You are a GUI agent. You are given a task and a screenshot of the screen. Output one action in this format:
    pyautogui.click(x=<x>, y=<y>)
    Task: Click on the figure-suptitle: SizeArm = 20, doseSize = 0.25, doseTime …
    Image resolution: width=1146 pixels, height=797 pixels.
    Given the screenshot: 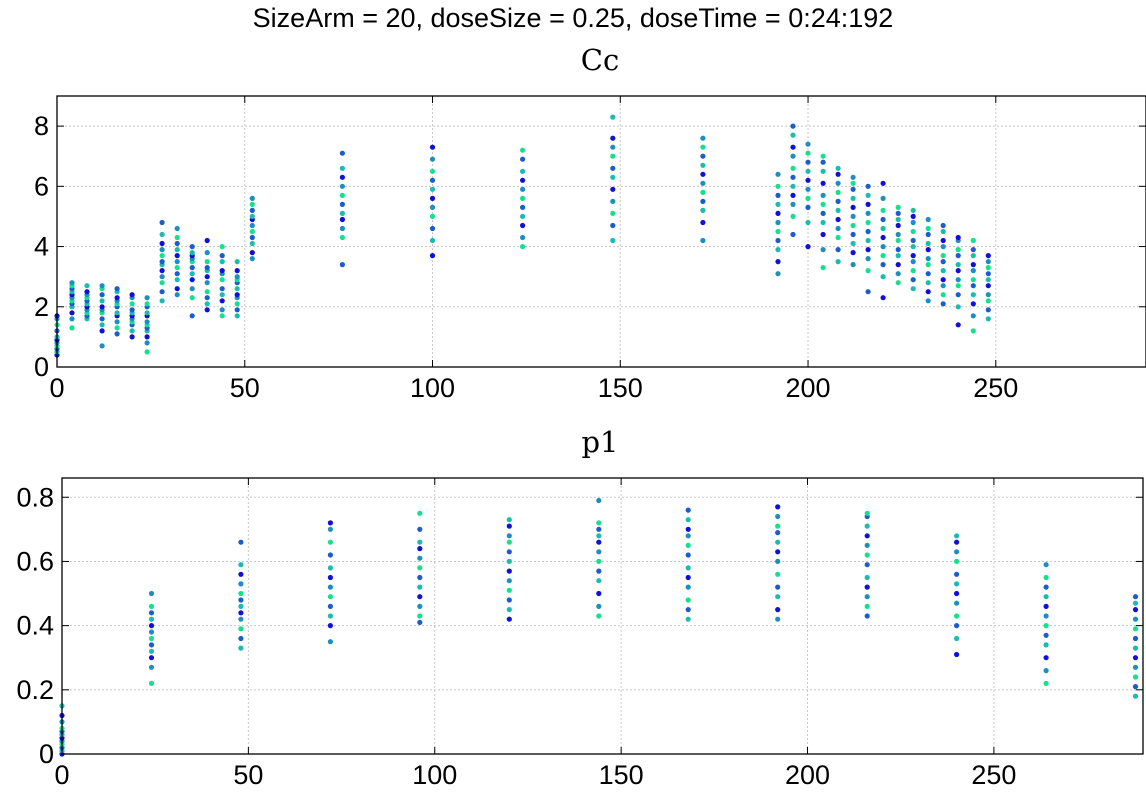 What is the action you would take?
    pyautogui.click(x=573, y=18)
    